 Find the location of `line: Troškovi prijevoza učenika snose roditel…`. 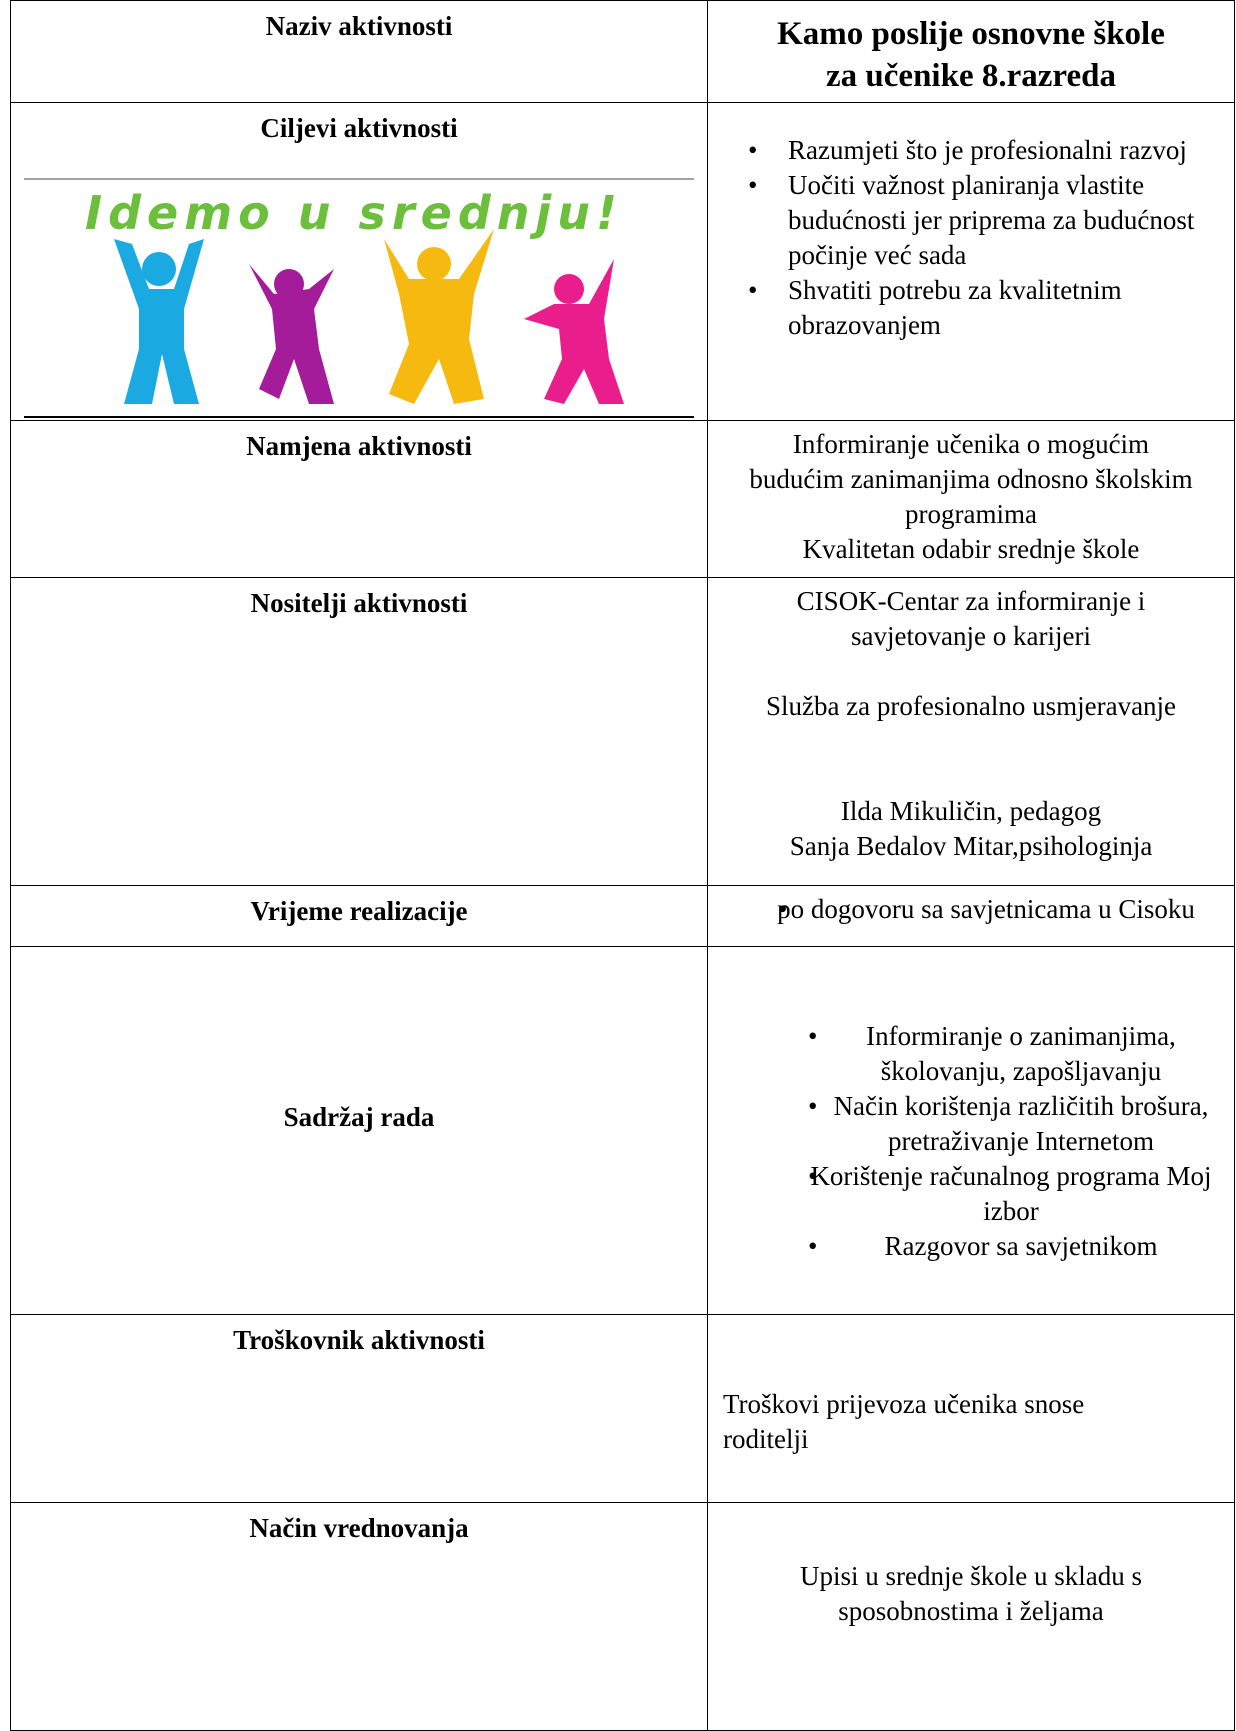

line: Troškovi prijevoza učenika snose roditel… is located at coordinates (904, 1421).